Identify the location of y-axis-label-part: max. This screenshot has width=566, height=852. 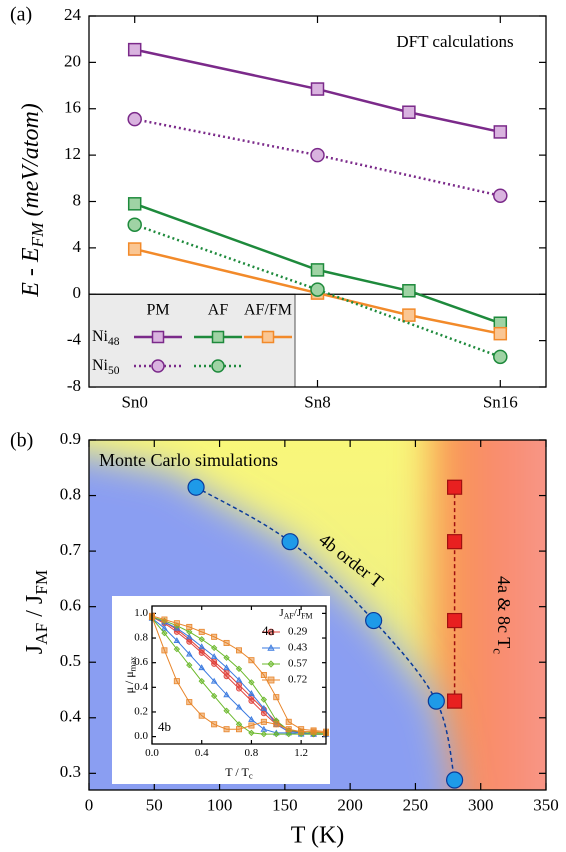
(133, 664).